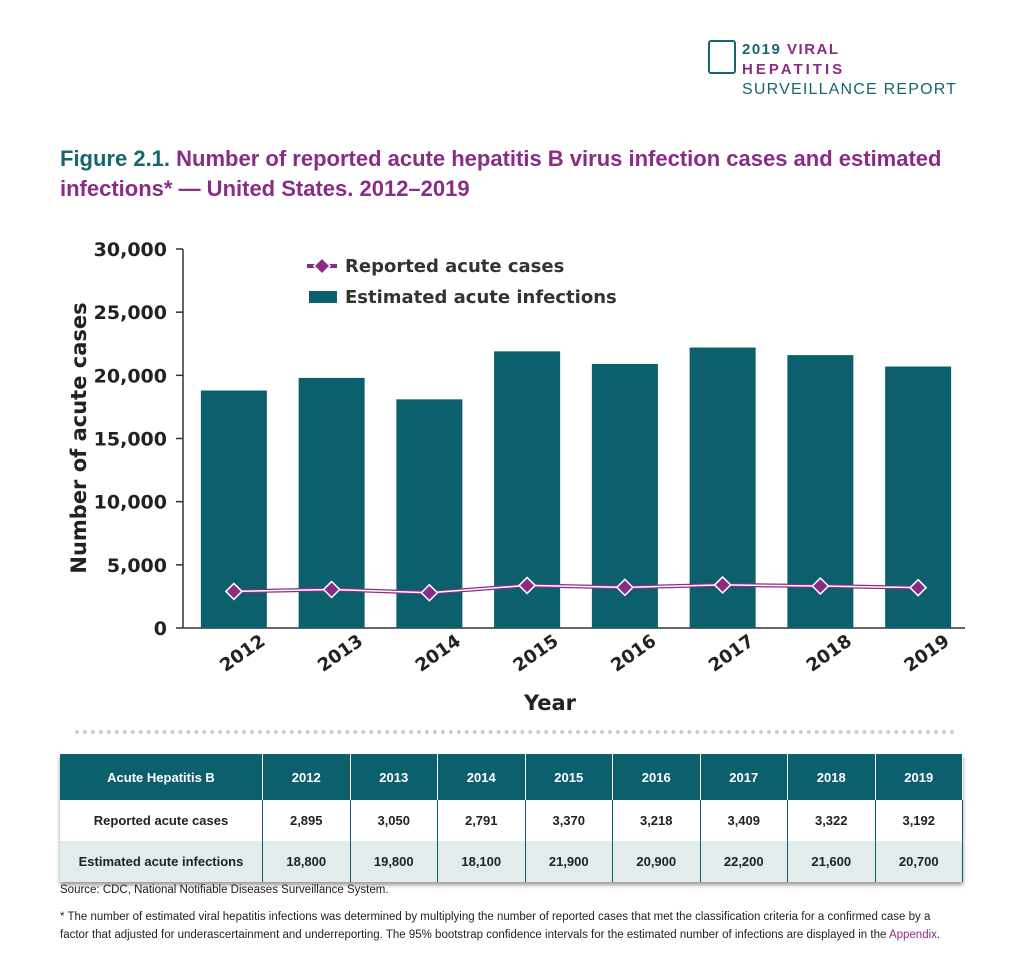 The width and height of the screenshot is (1024, 979). What do you see at coordinates (233, 591) in the screenshot?
I see `point-2012` at bounding box center [233, 591].